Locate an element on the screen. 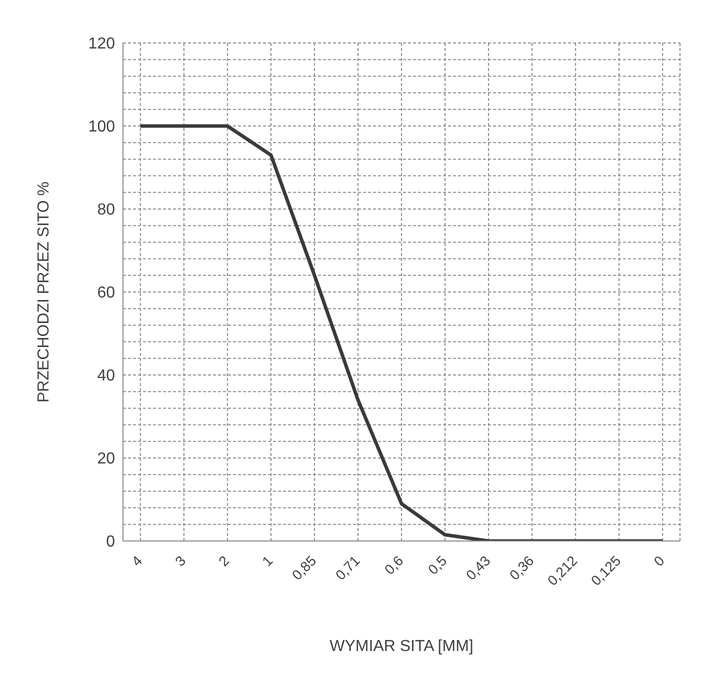  y-tick-label: 120 is located at coordinates (102, 44).